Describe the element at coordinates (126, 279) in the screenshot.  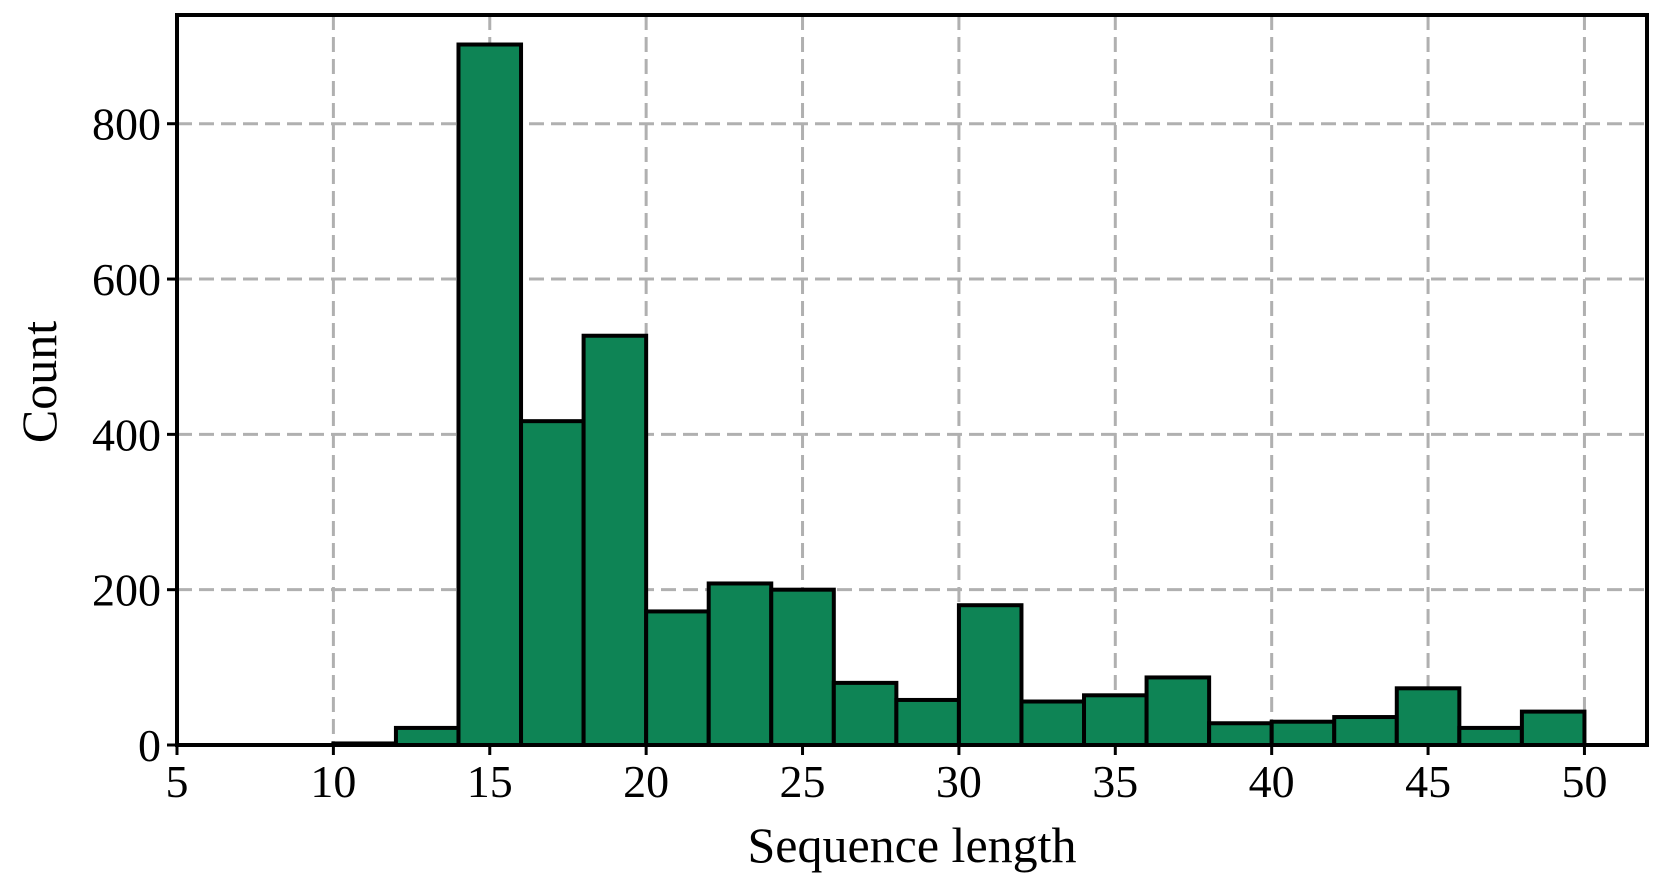
I see `y-tick-label: 600` at that location.